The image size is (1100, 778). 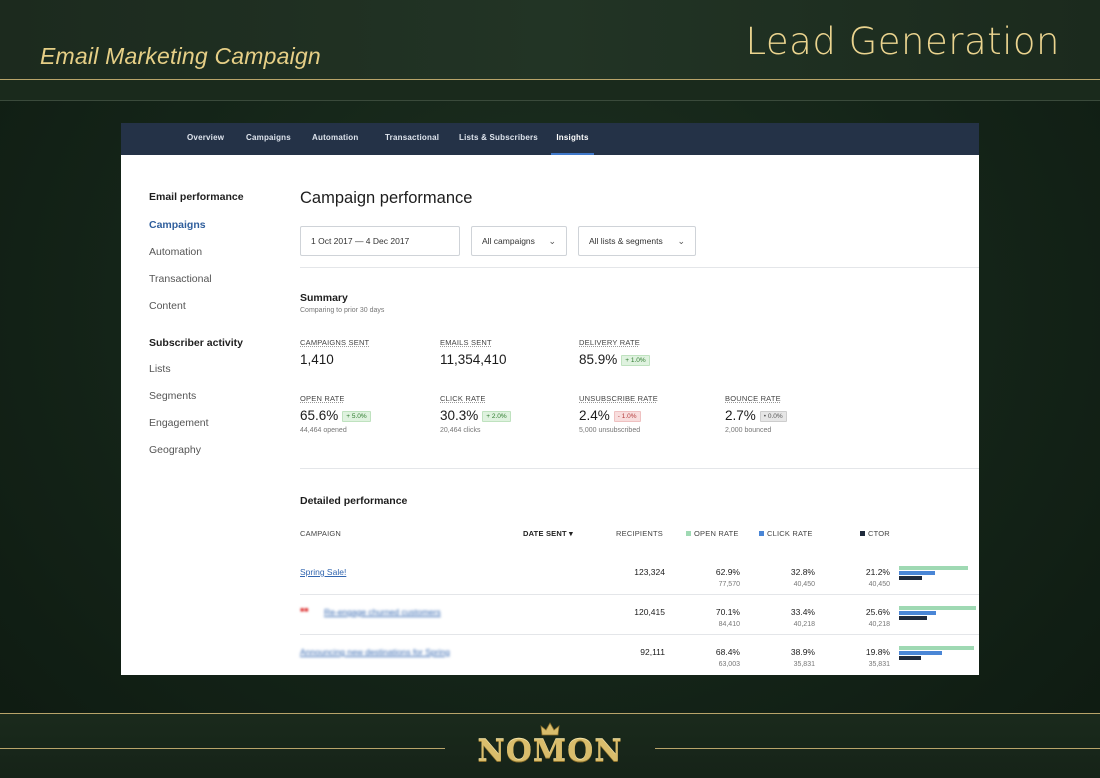 What do you see at coordinates (323, 572) in the screenshot?
I see `campaign-link: Spring Sale!` at bounding box center [323, 572].